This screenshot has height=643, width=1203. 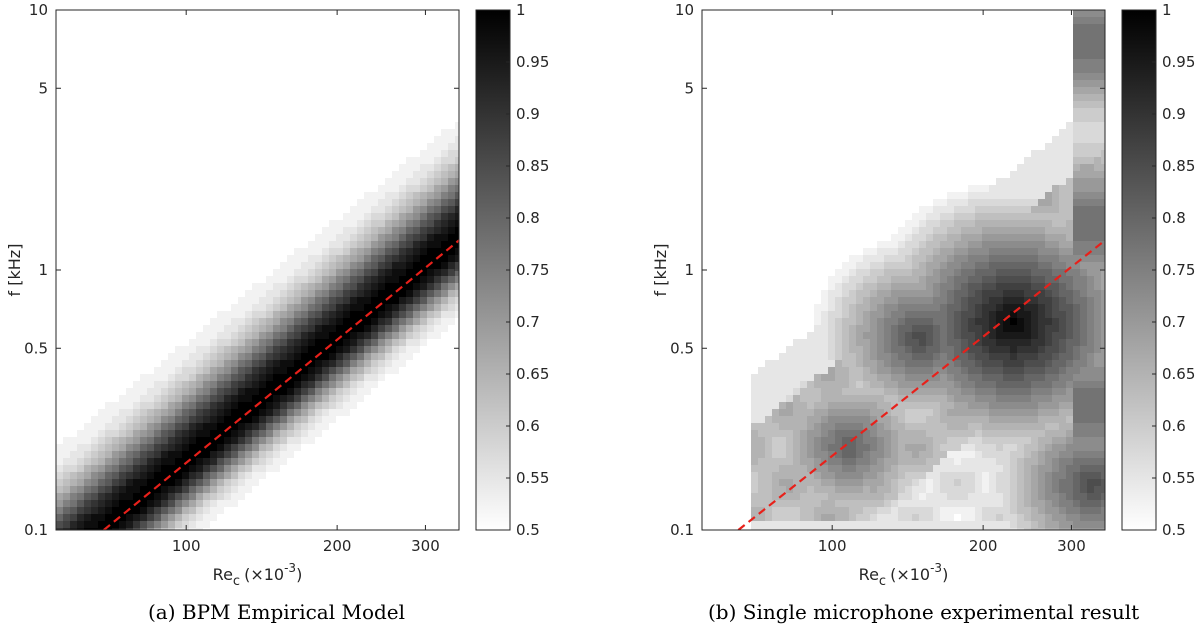 I want to click on y-tick-label: 0.1, so click(x=36, y=530).